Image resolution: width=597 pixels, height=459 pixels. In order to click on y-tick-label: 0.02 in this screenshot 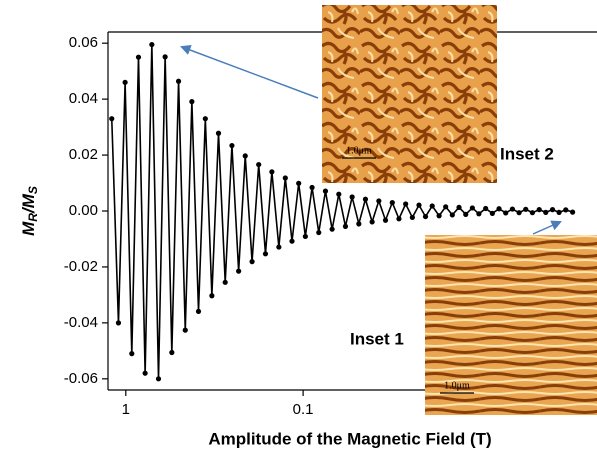, I will do `click(83, 154)`.